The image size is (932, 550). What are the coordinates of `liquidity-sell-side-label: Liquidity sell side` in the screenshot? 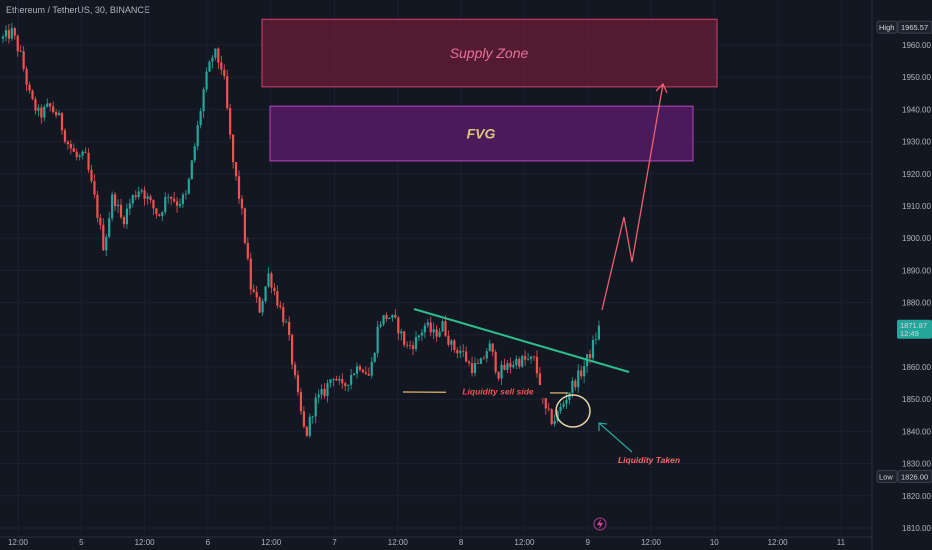 It's located at (498, 392).